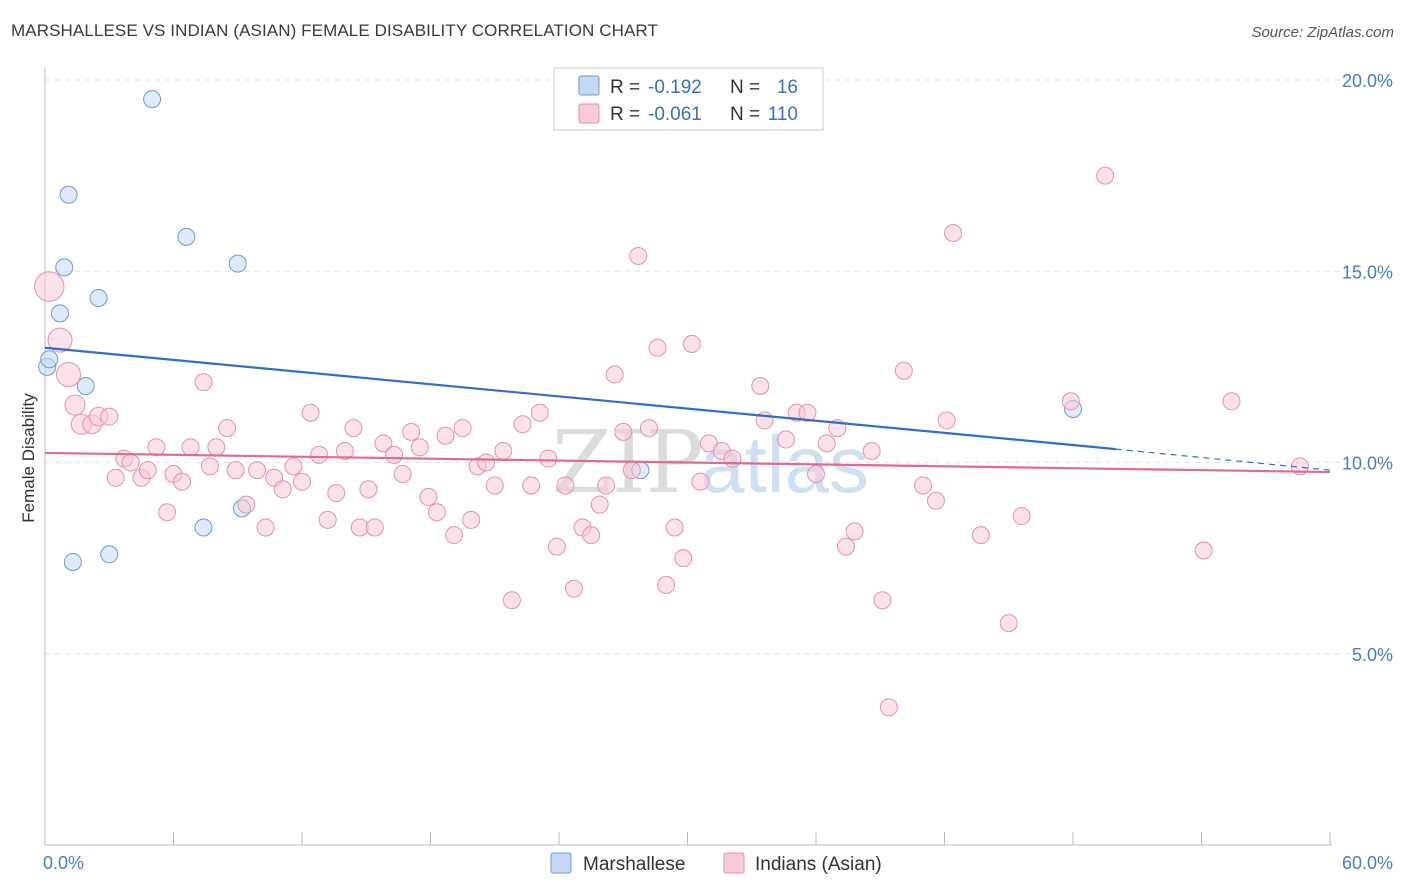 This screenshot has width=1406, height=892. I want to click on y-tick-label-10: 10.0%, so click(1367, 464).